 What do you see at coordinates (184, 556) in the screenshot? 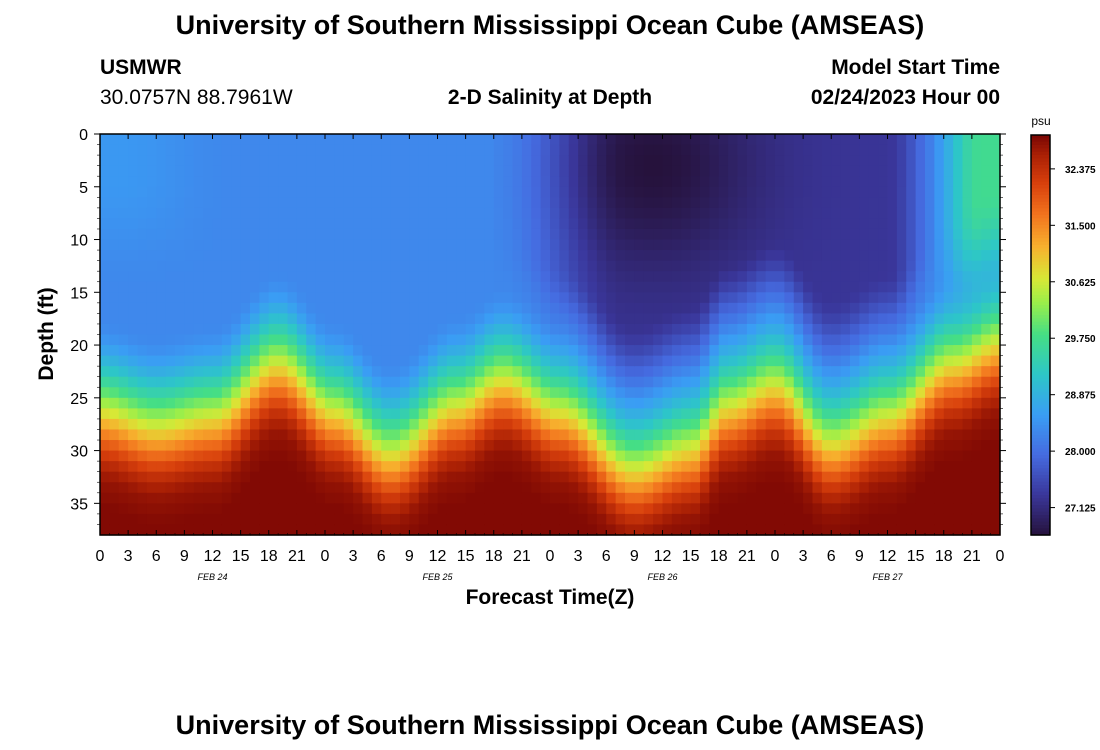
I see `x-tick-label: 9` at bounding box center [184, 556].